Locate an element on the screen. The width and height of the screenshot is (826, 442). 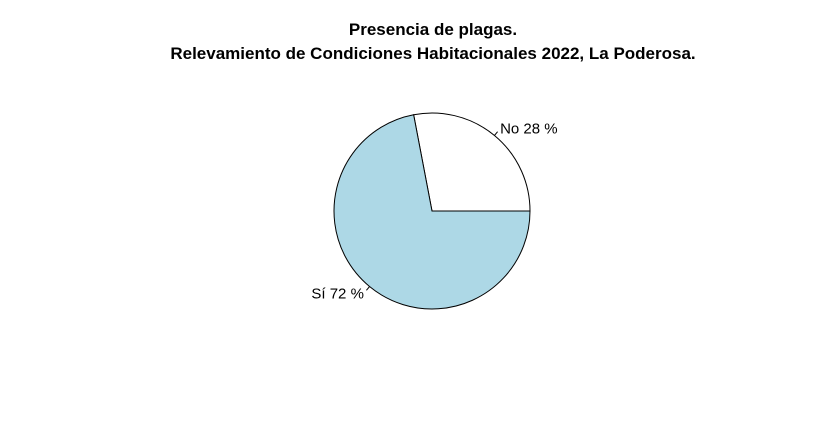
pie-labels: No 28 % Sí 72 % is located at coordinates (434, 212).